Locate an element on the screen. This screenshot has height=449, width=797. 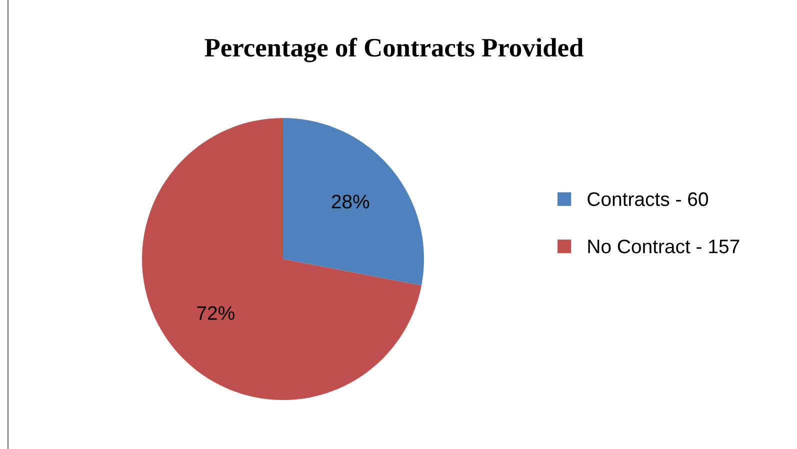
pie-slice is located at coordinates (353, 202).